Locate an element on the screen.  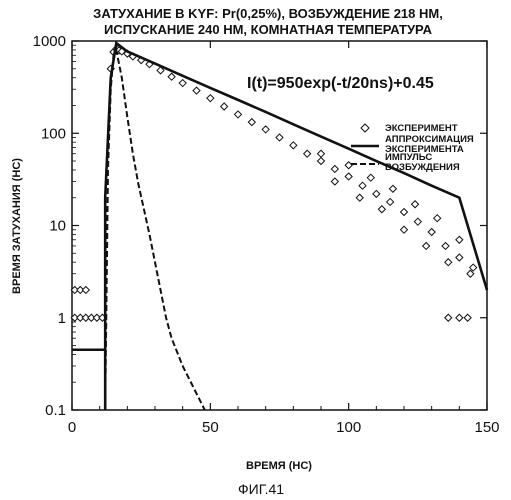
x-tick-label: 0 is located at coordinates (72, 427).